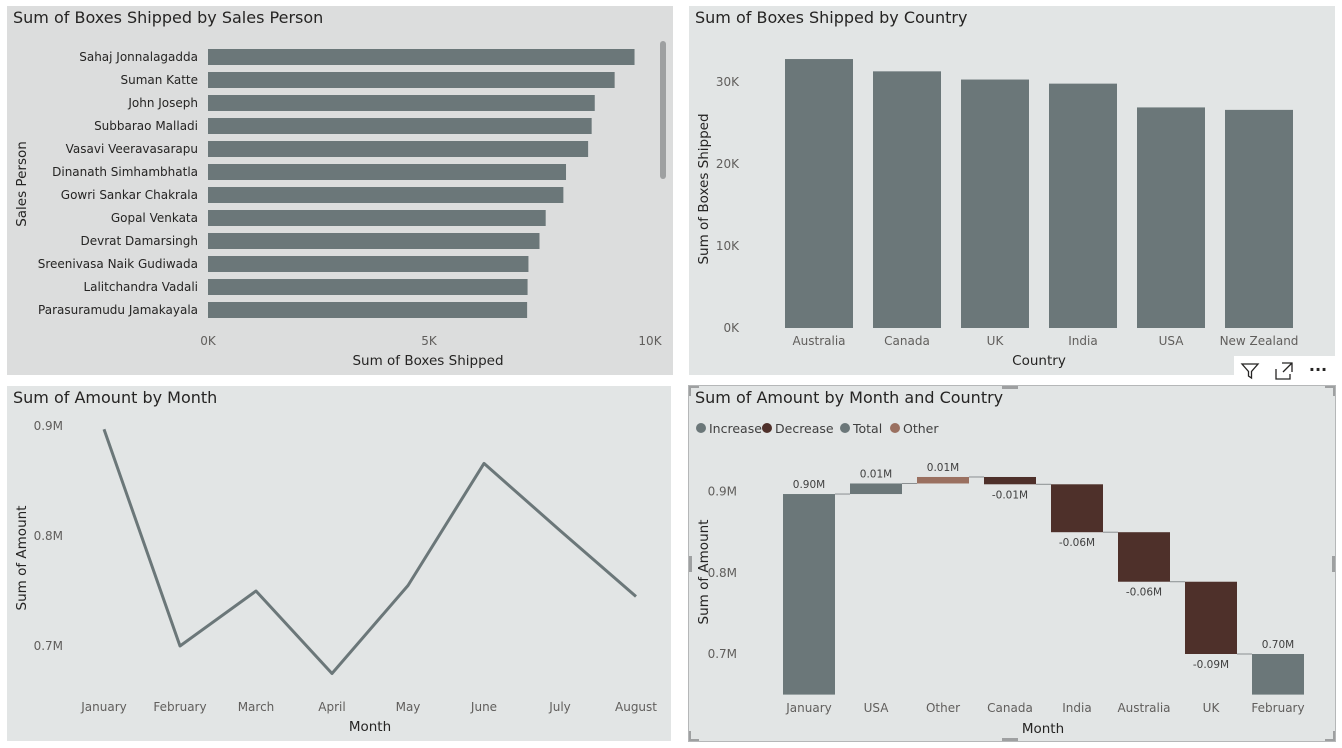 Image resolution: width=1342 pixels, height=748 pixels. I want to click on x-tick-label: March, so click(256, 707).